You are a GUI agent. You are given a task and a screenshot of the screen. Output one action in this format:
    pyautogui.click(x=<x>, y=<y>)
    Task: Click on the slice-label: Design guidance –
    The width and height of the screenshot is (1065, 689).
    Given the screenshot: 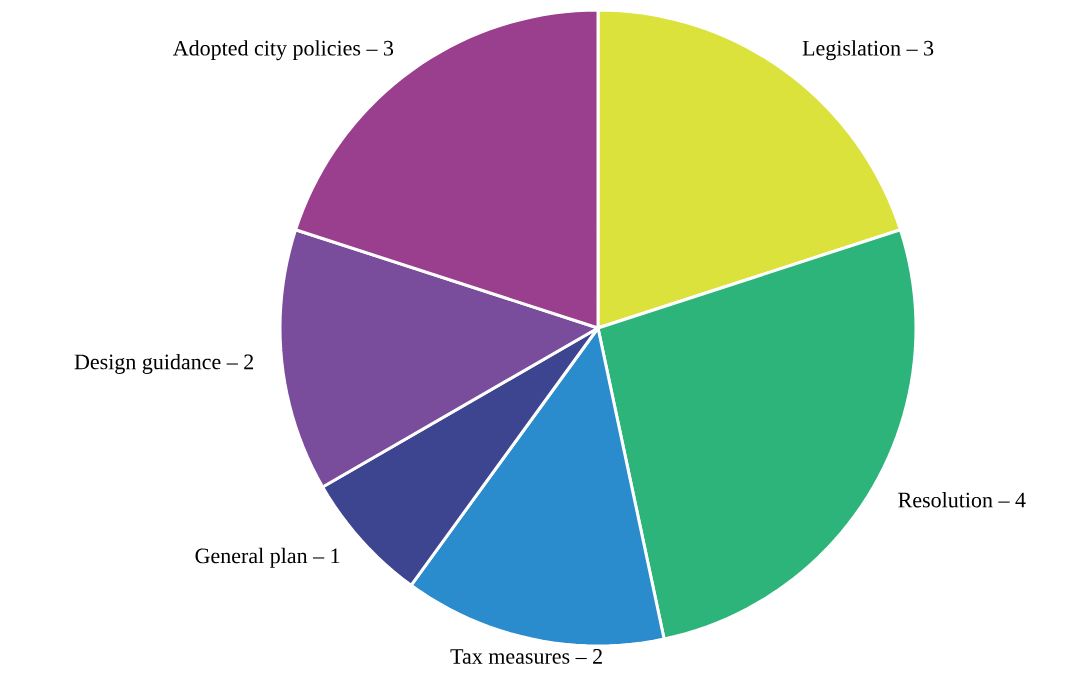 What is the action you would take?
    pyautogui.click(x=156, y=363)
    